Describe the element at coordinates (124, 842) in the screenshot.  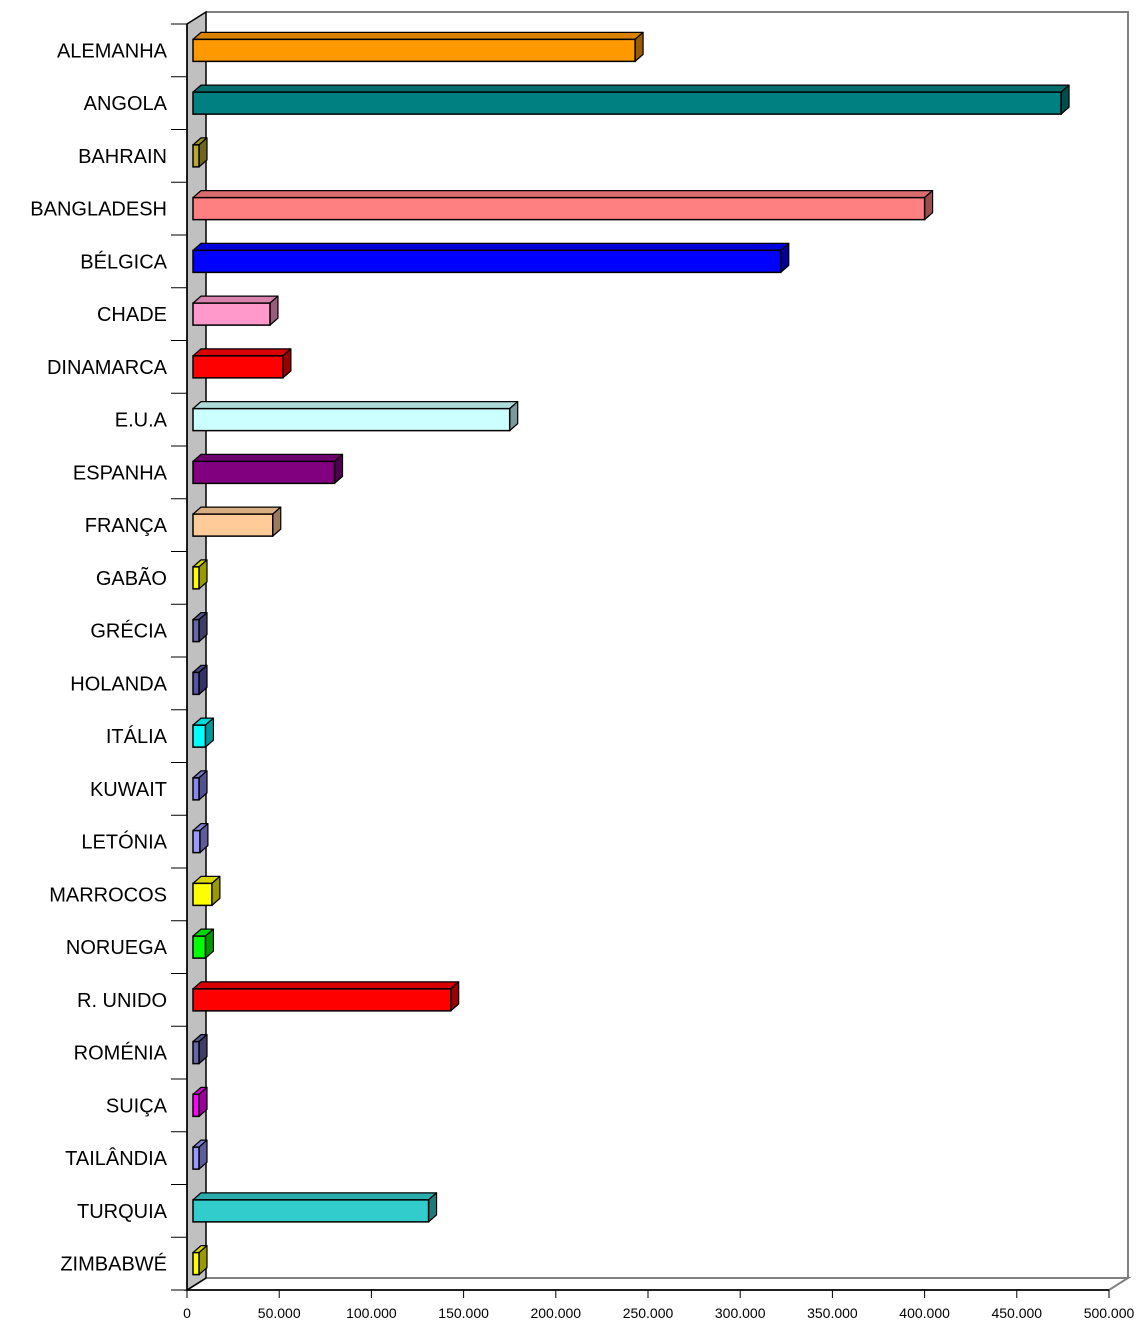
I see `category-label: LETÓNIA` at that location.